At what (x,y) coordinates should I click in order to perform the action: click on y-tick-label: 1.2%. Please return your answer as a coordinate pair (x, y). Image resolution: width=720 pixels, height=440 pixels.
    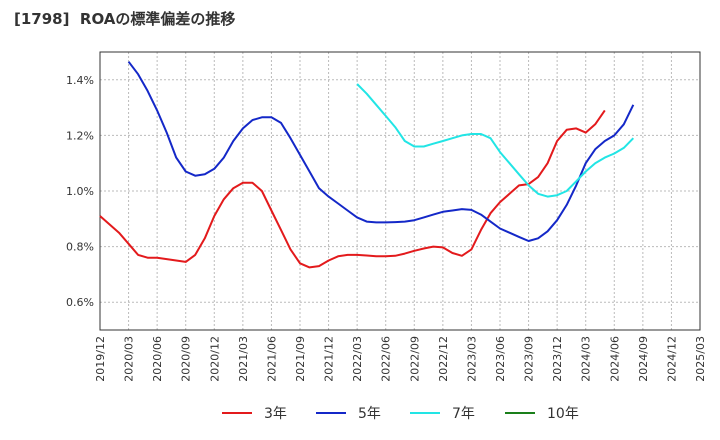
    Looking at the image, I should click on (80, 135).